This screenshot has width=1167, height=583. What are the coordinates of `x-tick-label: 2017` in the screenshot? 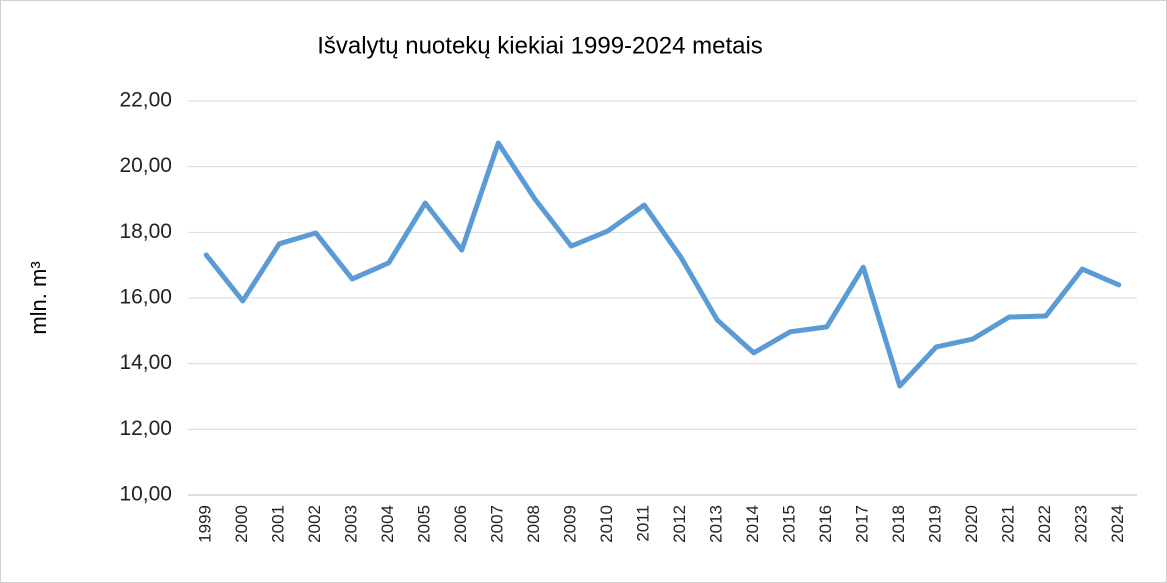 It's located at (862, 524).